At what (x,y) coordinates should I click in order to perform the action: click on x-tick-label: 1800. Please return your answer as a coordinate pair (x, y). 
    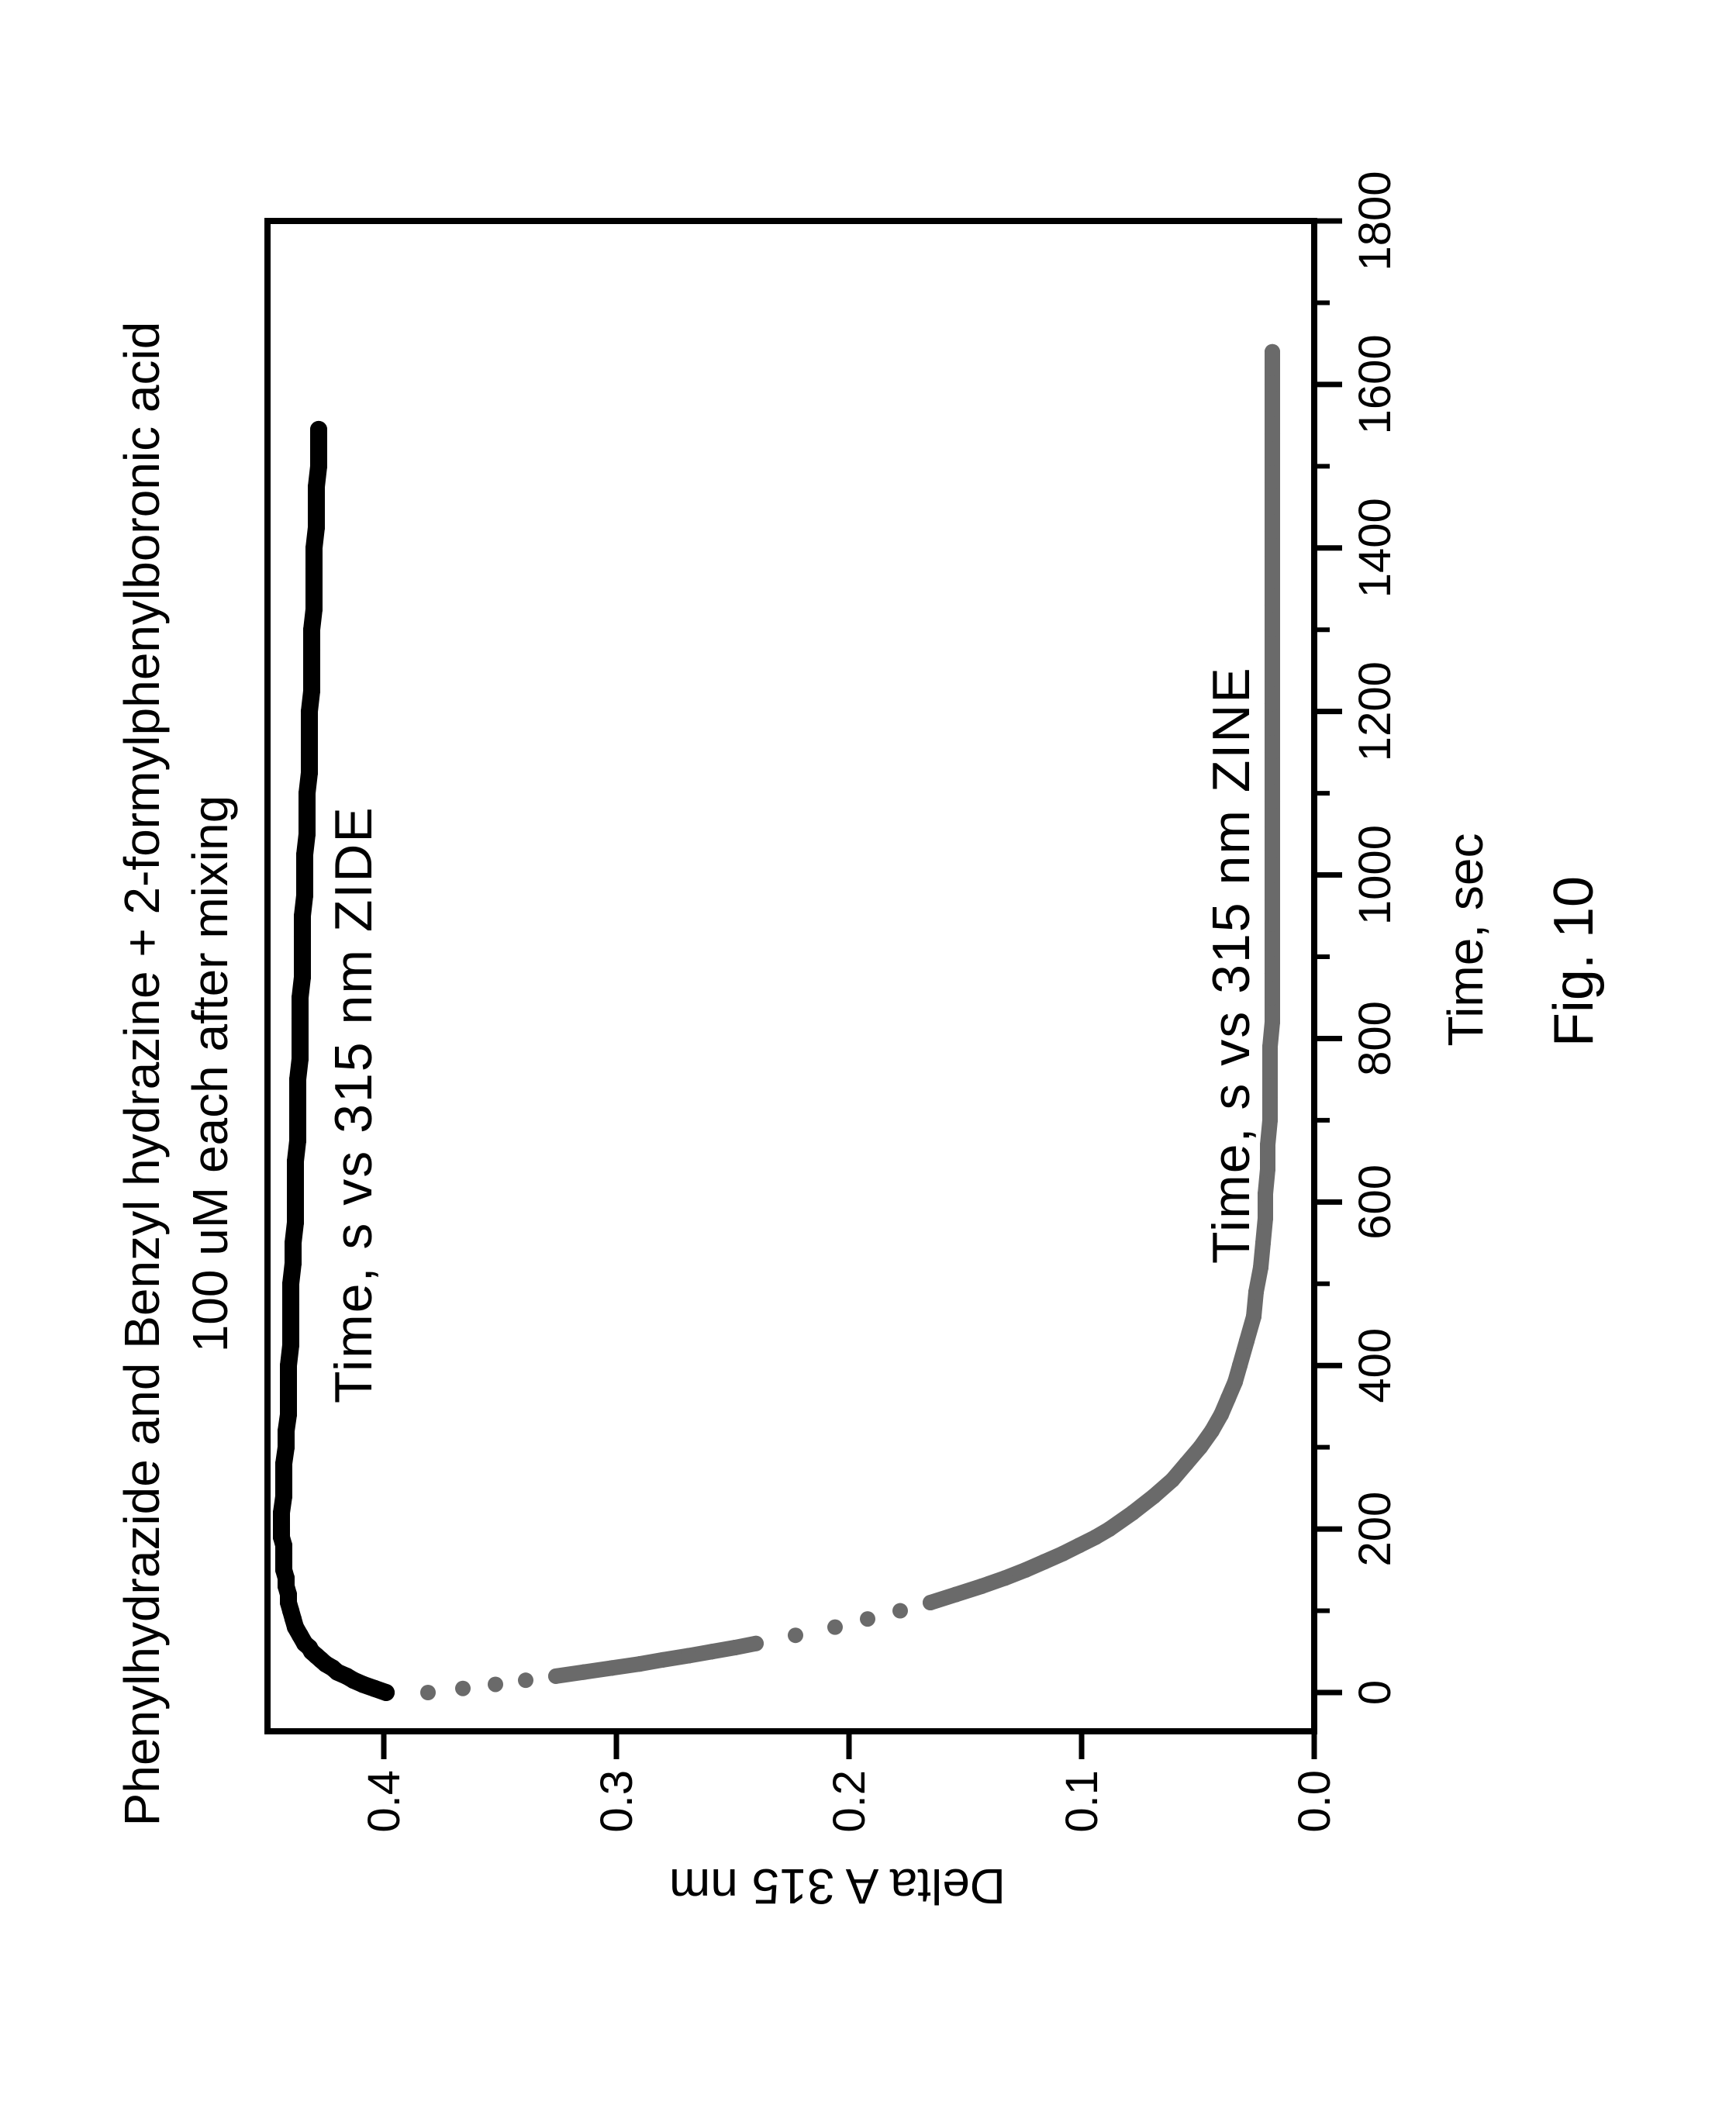
    Looking at the image, I should click on (1375, 221).